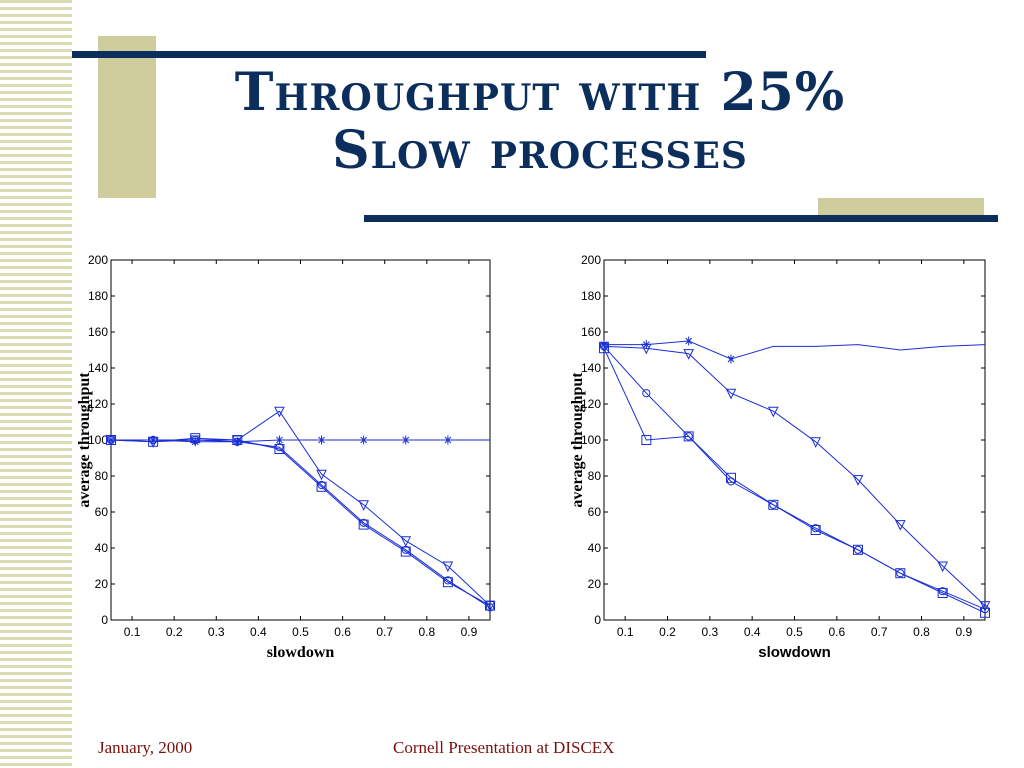  Describe the element at coordinates (216, 632) in the screenshot. I see `chart0-xtick-label-2: 0.3` at that location.